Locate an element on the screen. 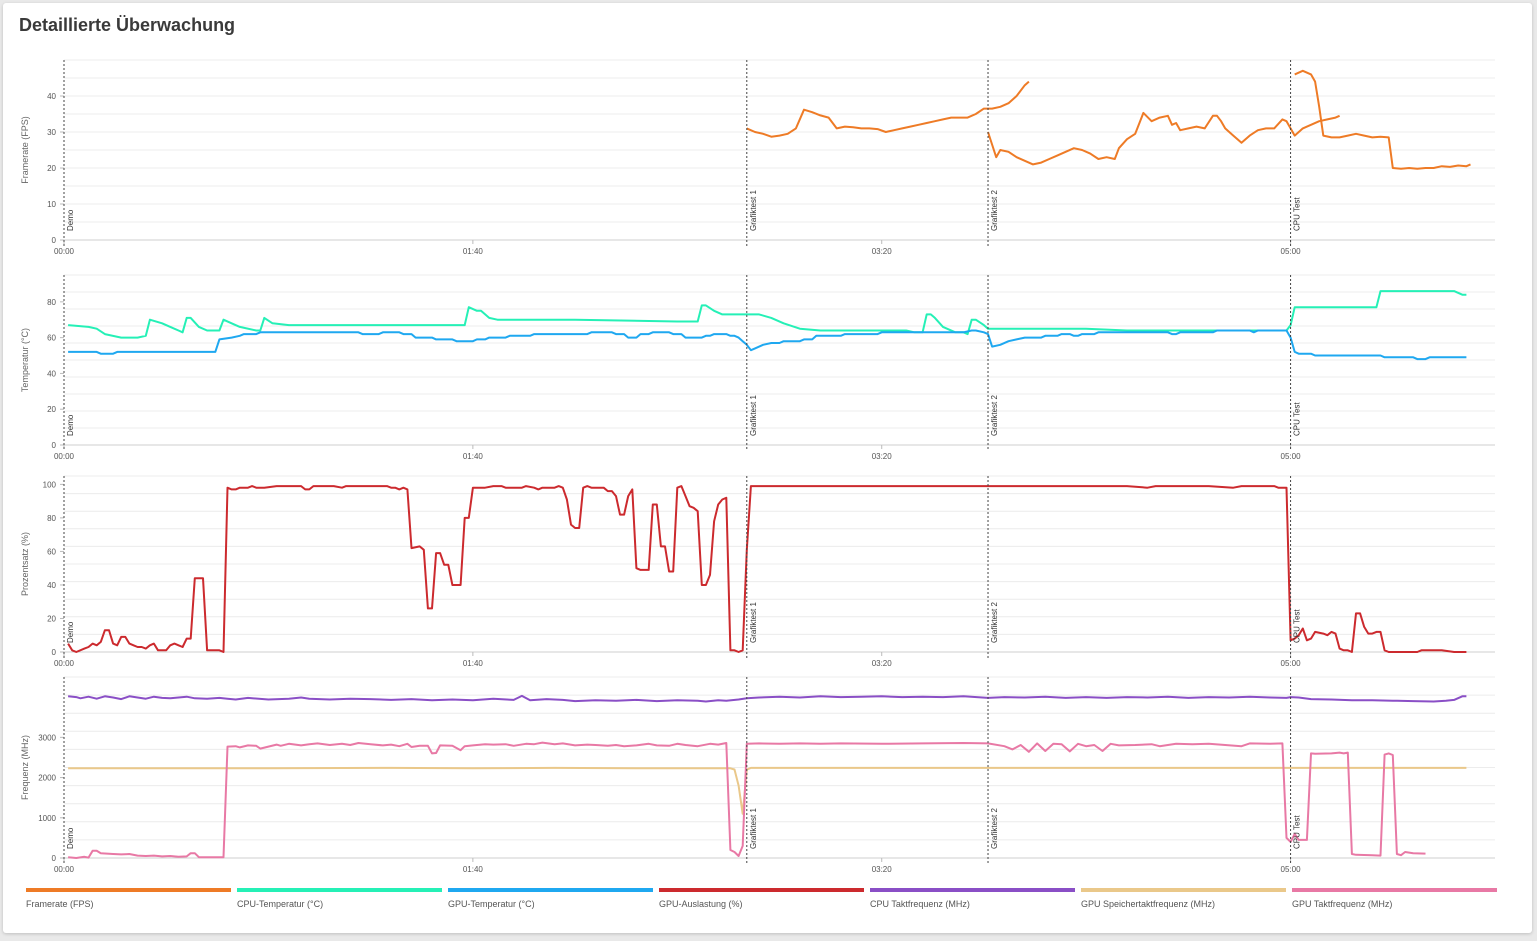  y-axis-label: Frequenz (MHz) is located at coordinates (25, 767).